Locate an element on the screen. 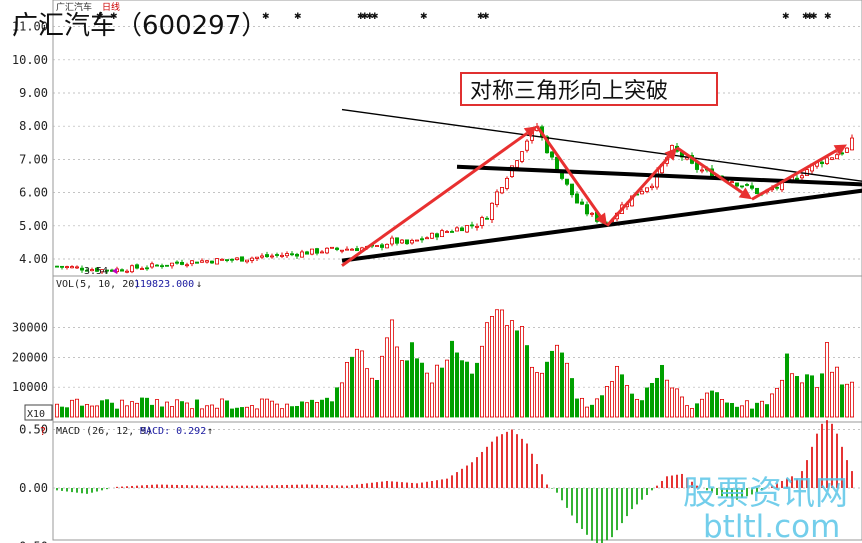 Image resolution: width=862 pixels, height=543 pixels. volume-tick-label: 10000 is located at coordinates (30, 387).